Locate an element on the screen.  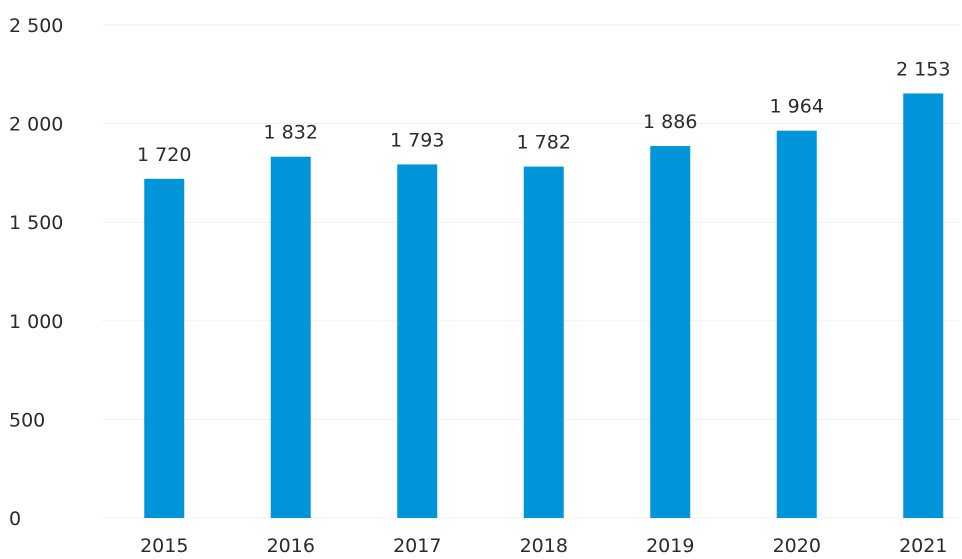
bar-2018 is located at coordinates (543, 342).